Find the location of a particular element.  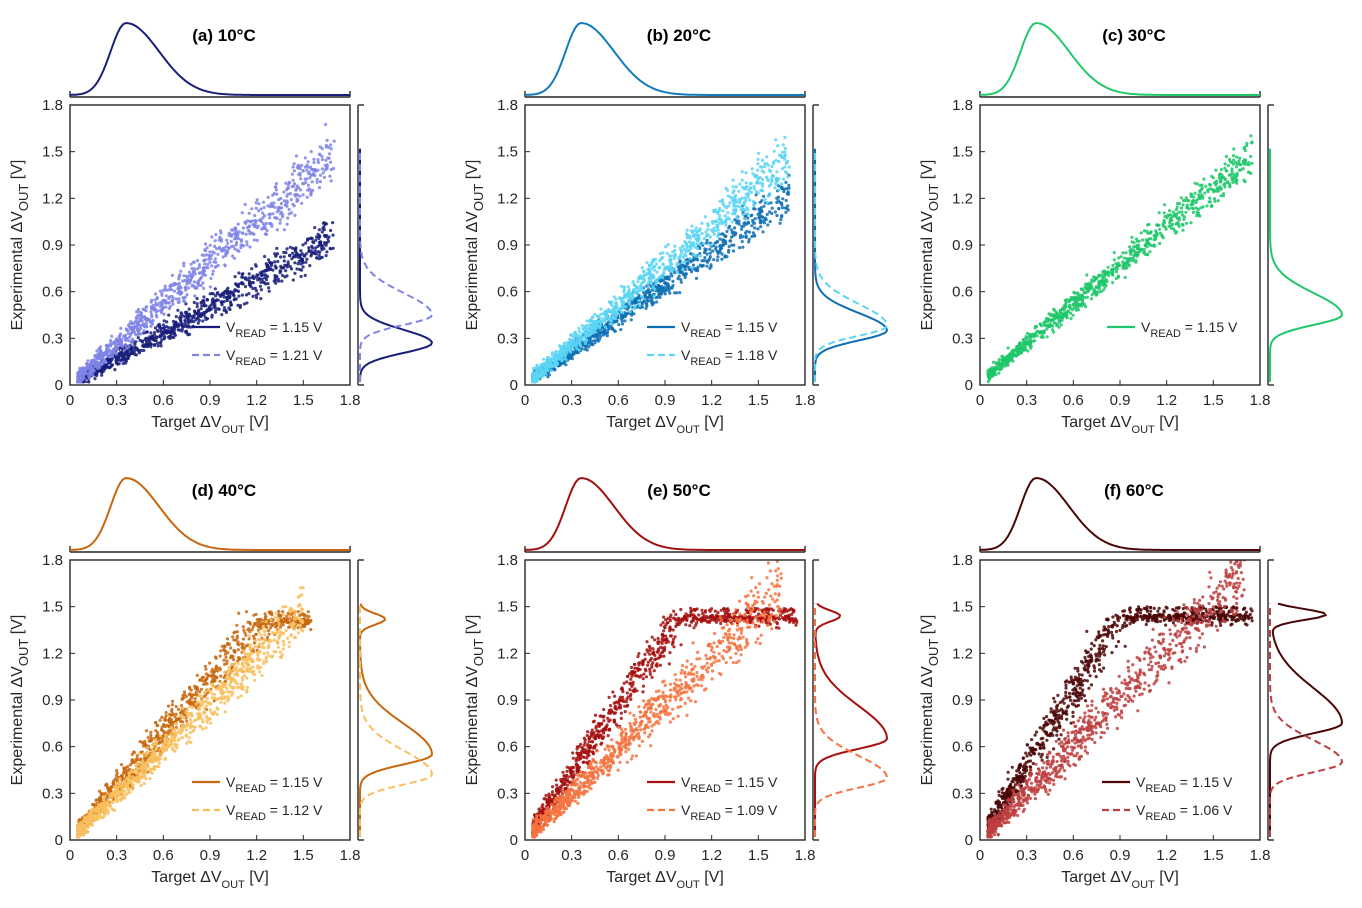

legend-v: V is located at coordinates (231, 327).